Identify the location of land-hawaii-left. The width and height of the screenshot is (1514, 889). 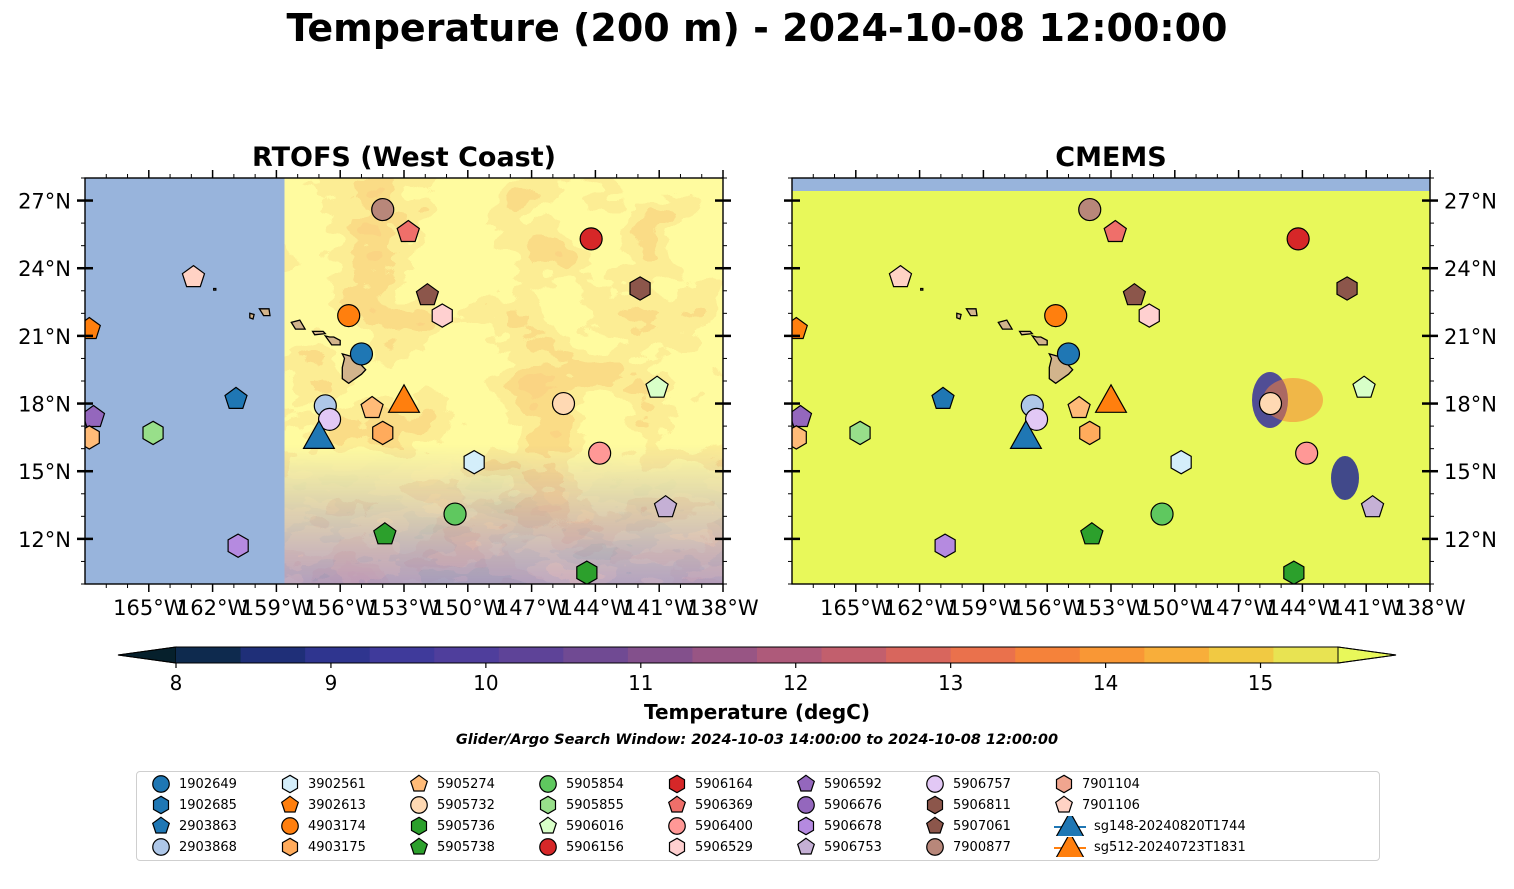
(290, 336).